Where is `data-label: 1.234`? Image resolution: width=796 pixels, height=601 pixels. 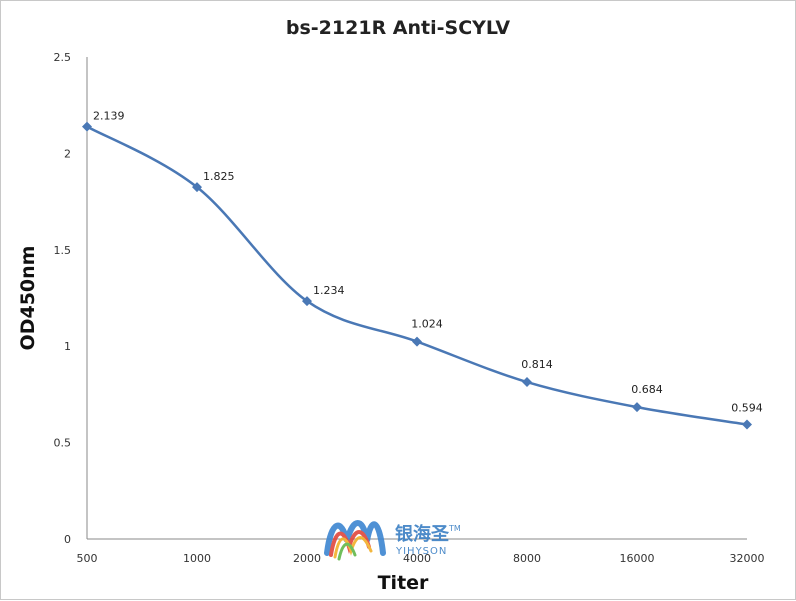 data-label: 1.234 is located at coordinates (329, 290).